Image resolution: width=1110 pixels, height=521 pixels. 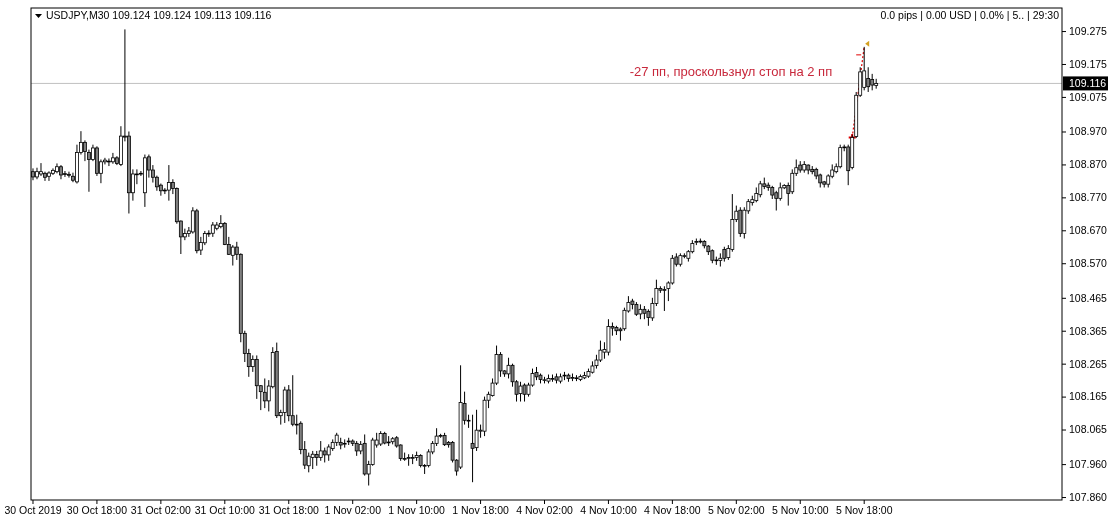 I want to click on x-tick-label: 30 Oct 18:00, so click(x=97, y=510).